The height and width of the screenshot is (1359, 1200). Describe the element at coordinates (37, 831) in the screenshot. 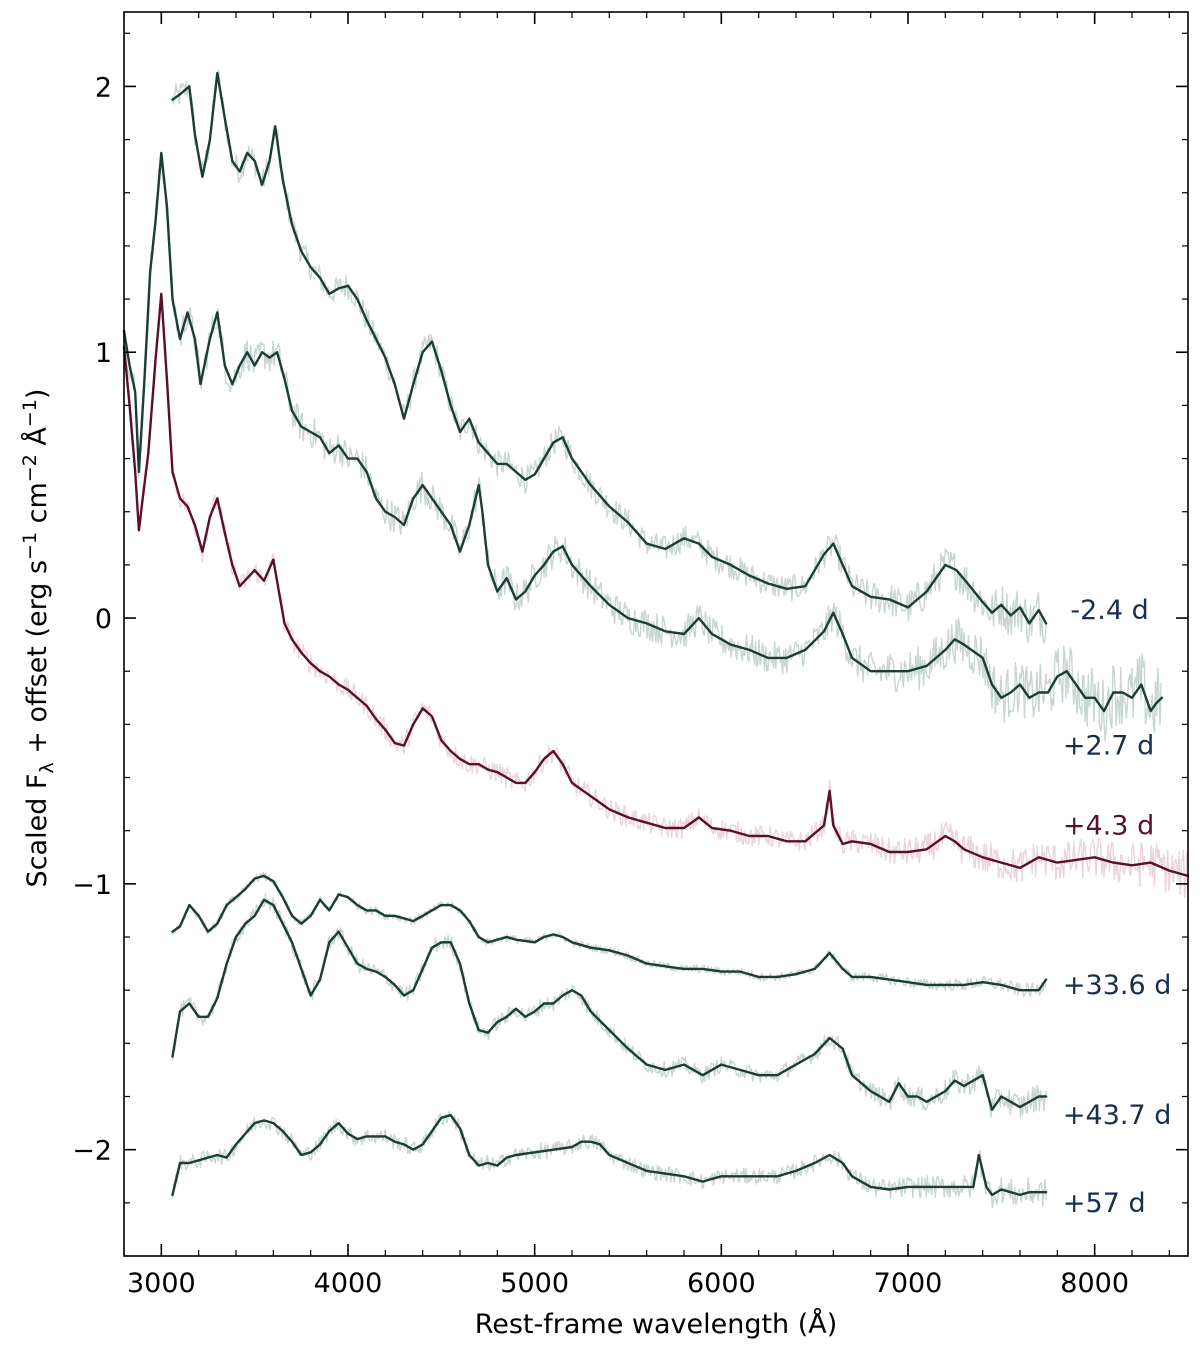

I see `y-label-main: Scaled F` at that location.